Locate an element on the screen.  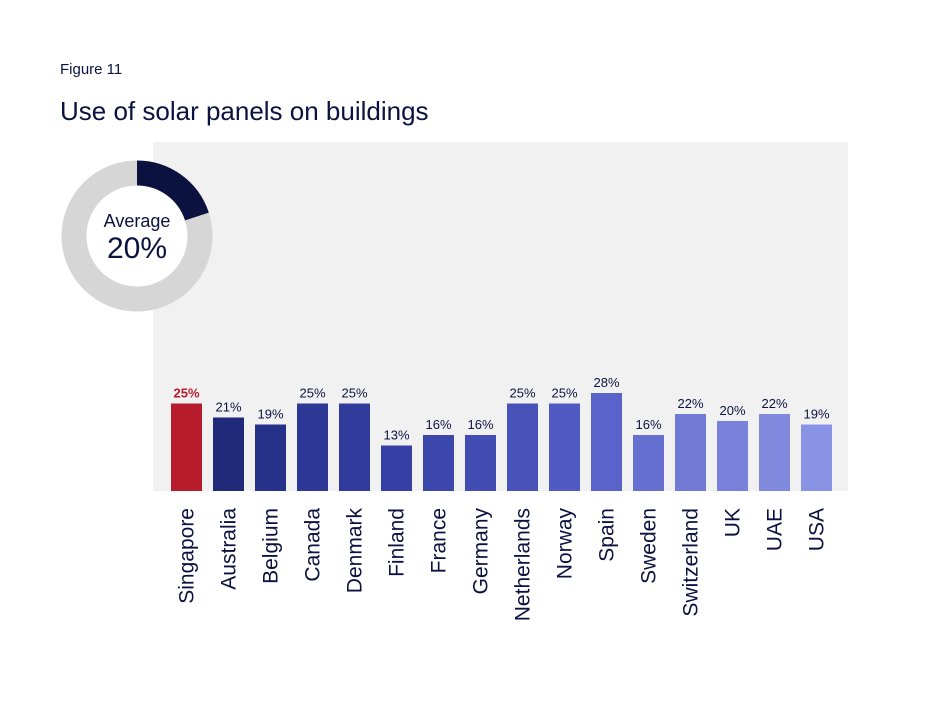
bar-finland is located at coordinates (396, 468).